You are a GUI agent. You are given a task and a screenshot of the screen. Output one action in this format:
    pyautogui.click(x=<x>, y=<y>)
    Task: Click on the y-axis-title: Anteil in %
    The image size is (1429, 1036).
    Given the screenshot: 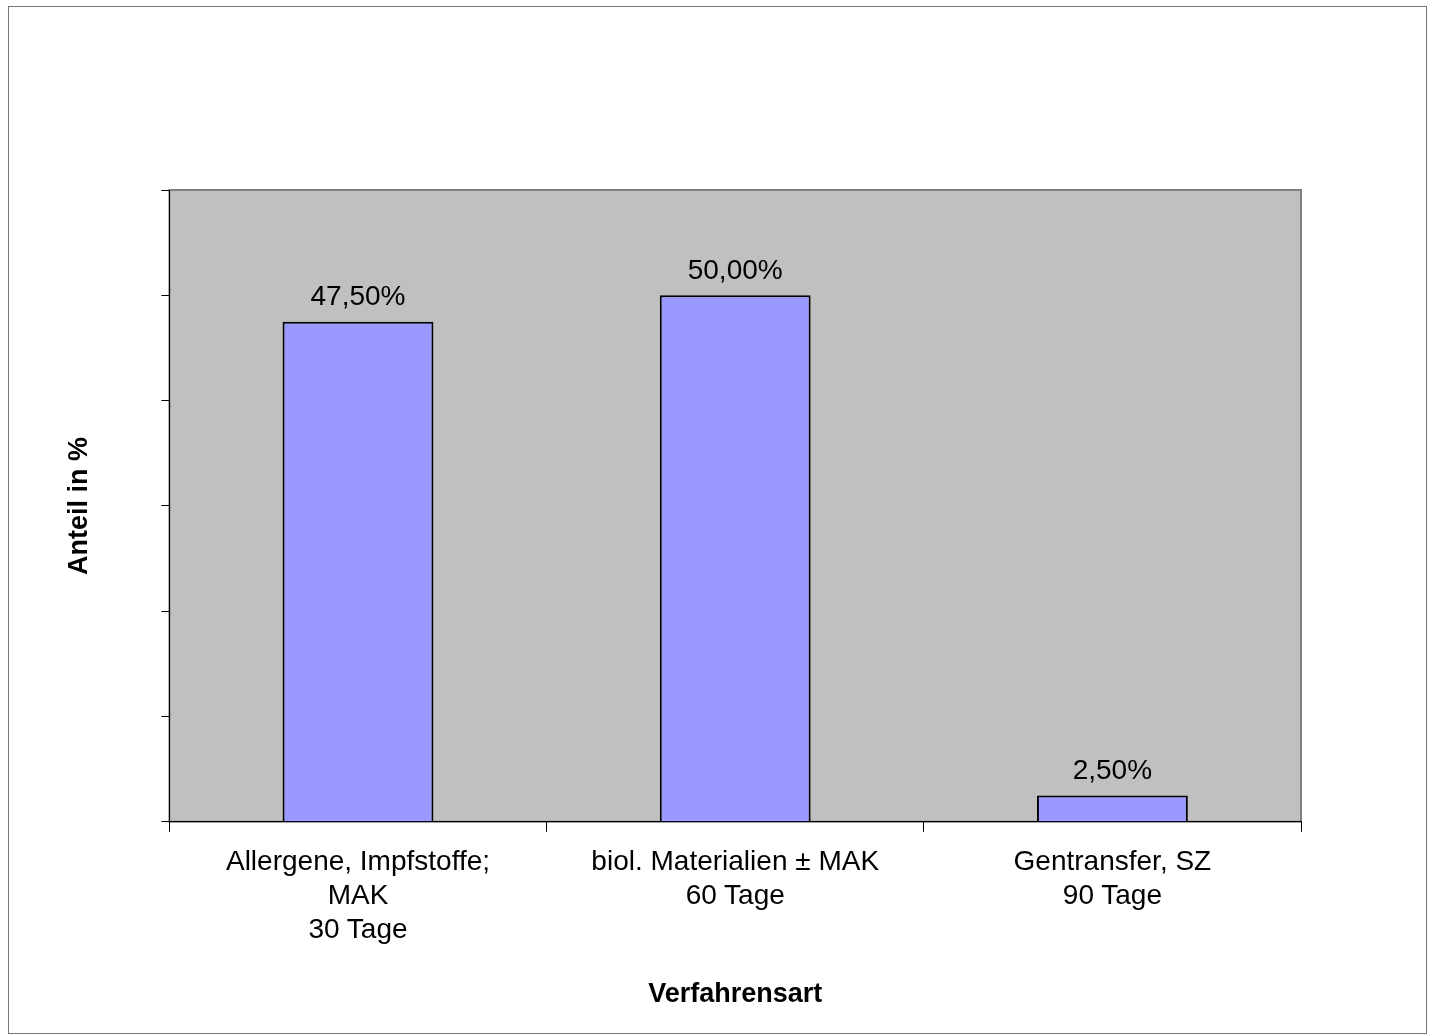 What is the action you would take?
    pyautogui.click(x=77, y=505)
    